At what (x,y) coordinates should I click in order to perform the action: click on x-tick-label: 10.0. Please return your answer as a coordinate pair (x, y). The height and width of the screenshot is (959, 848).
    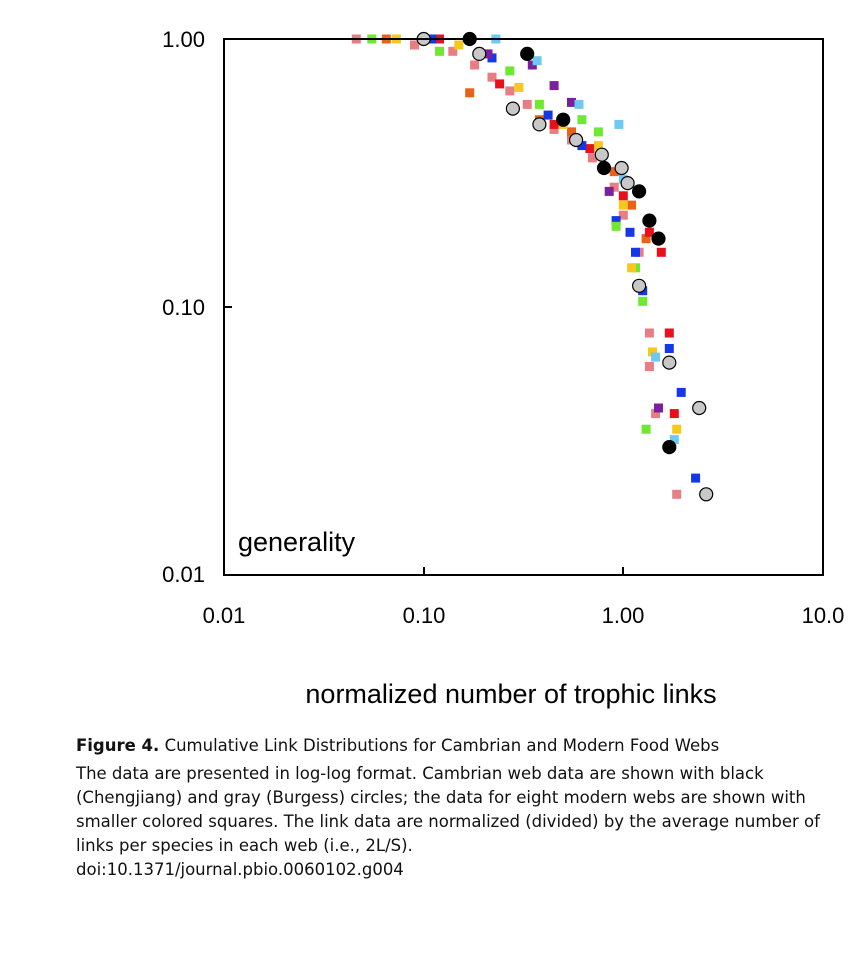
    Looking at the image, I should click on (823, 615).